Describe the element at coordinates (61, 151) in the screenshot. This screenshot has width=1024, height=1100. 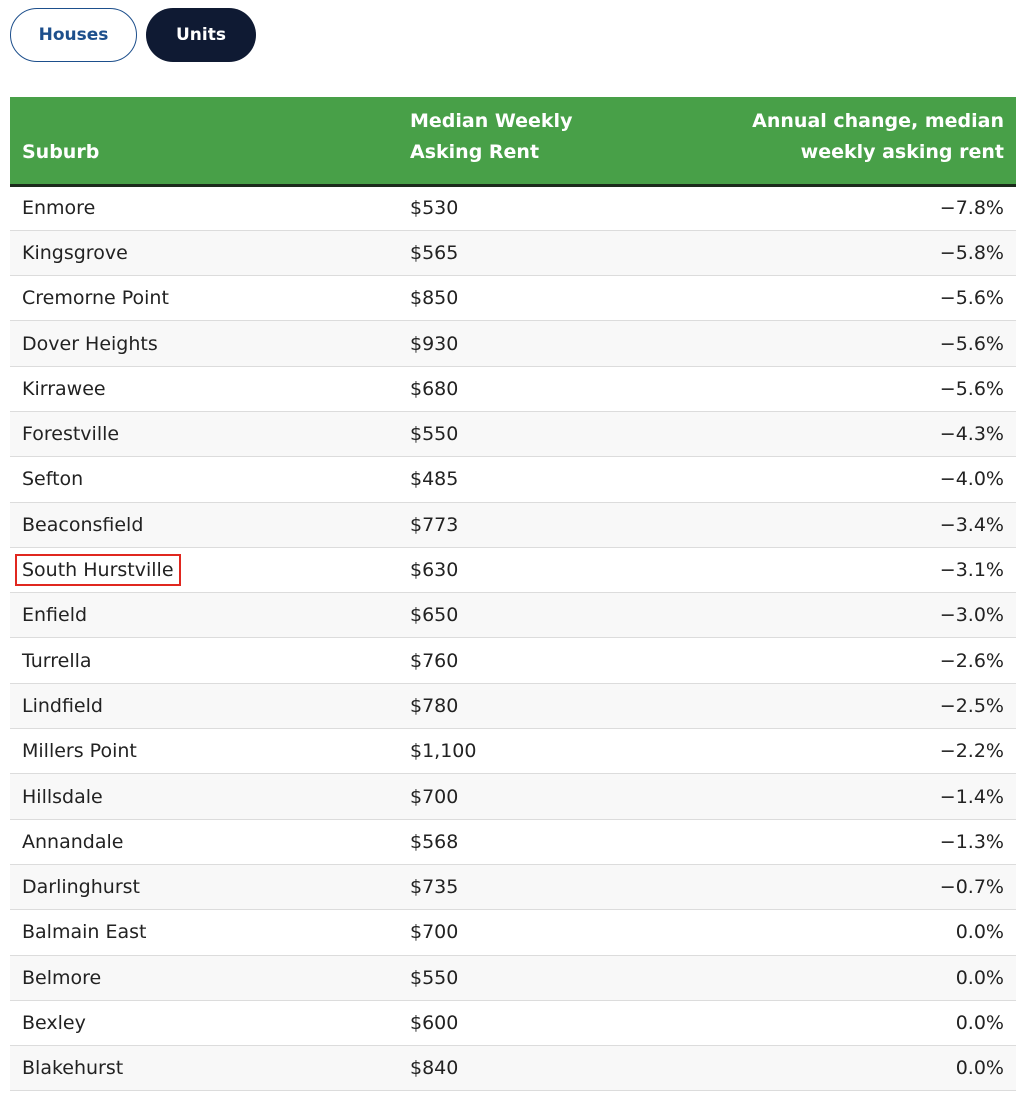
I see `header-text: Suburb` at that location.